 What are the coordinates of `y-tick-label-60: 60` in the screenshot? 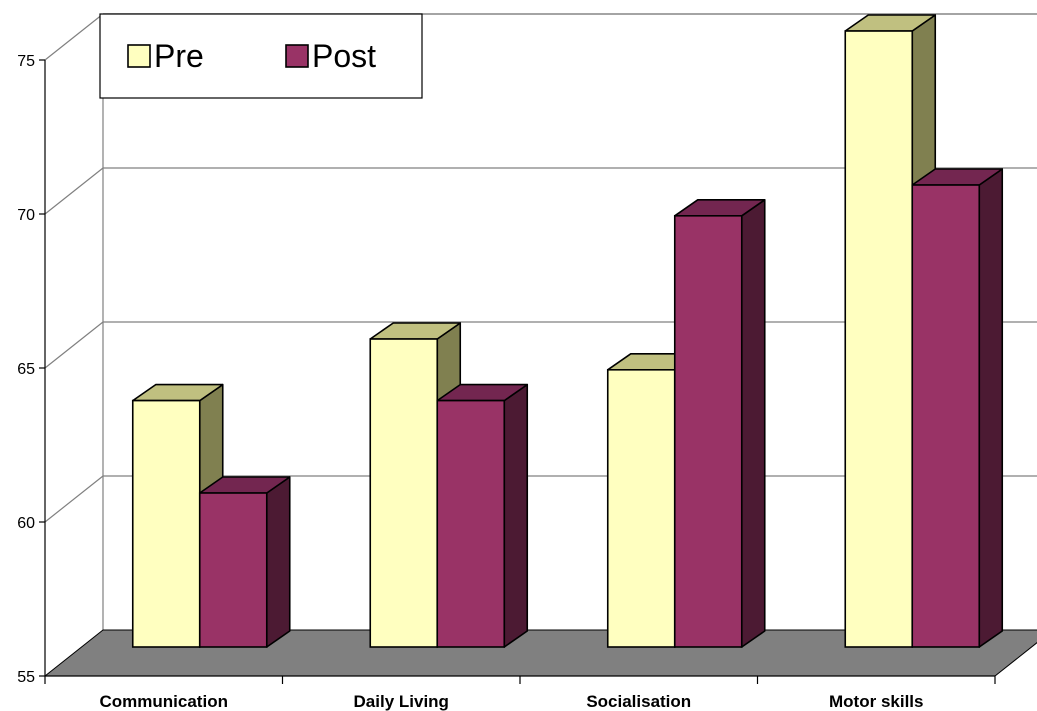 It's located at (26, 523).